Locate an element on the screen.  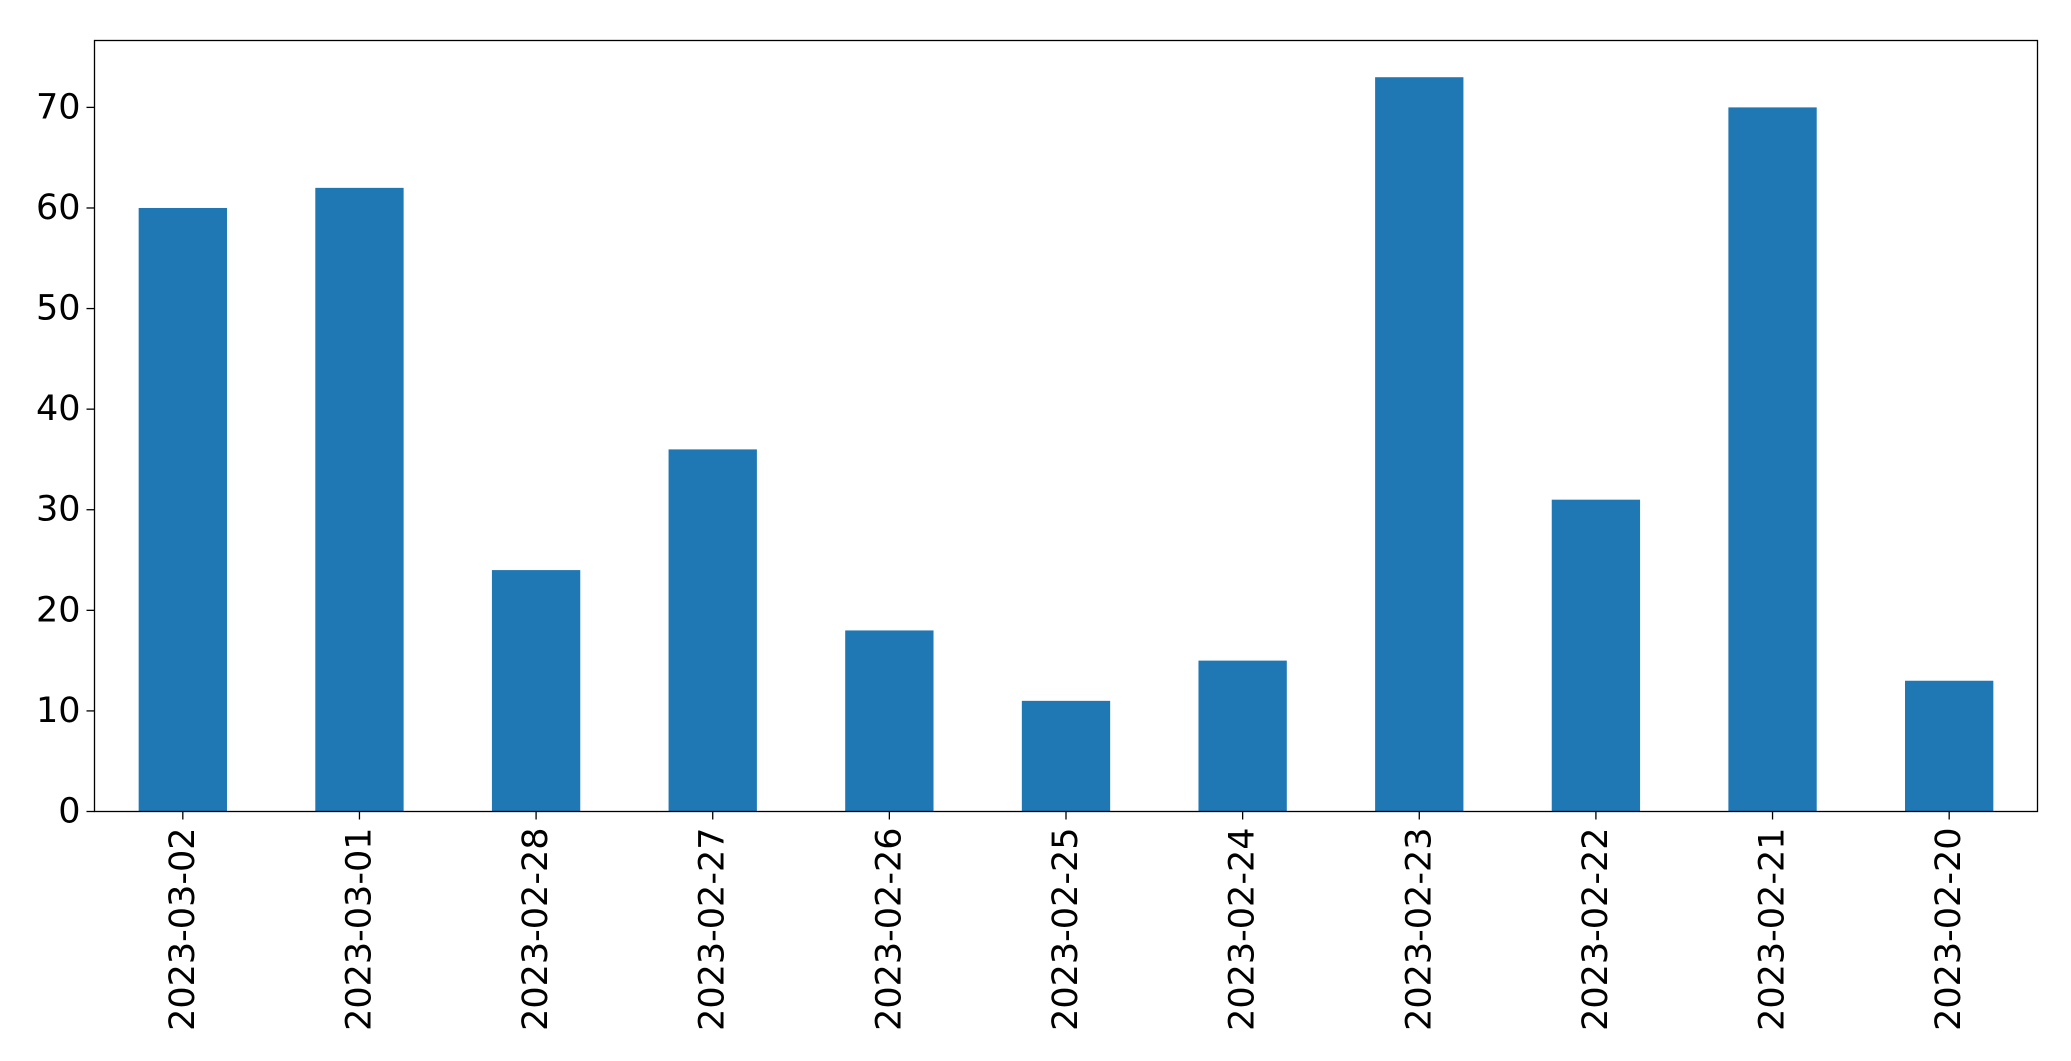
y-tick-label: 40 is located at coordinates (58, 409).